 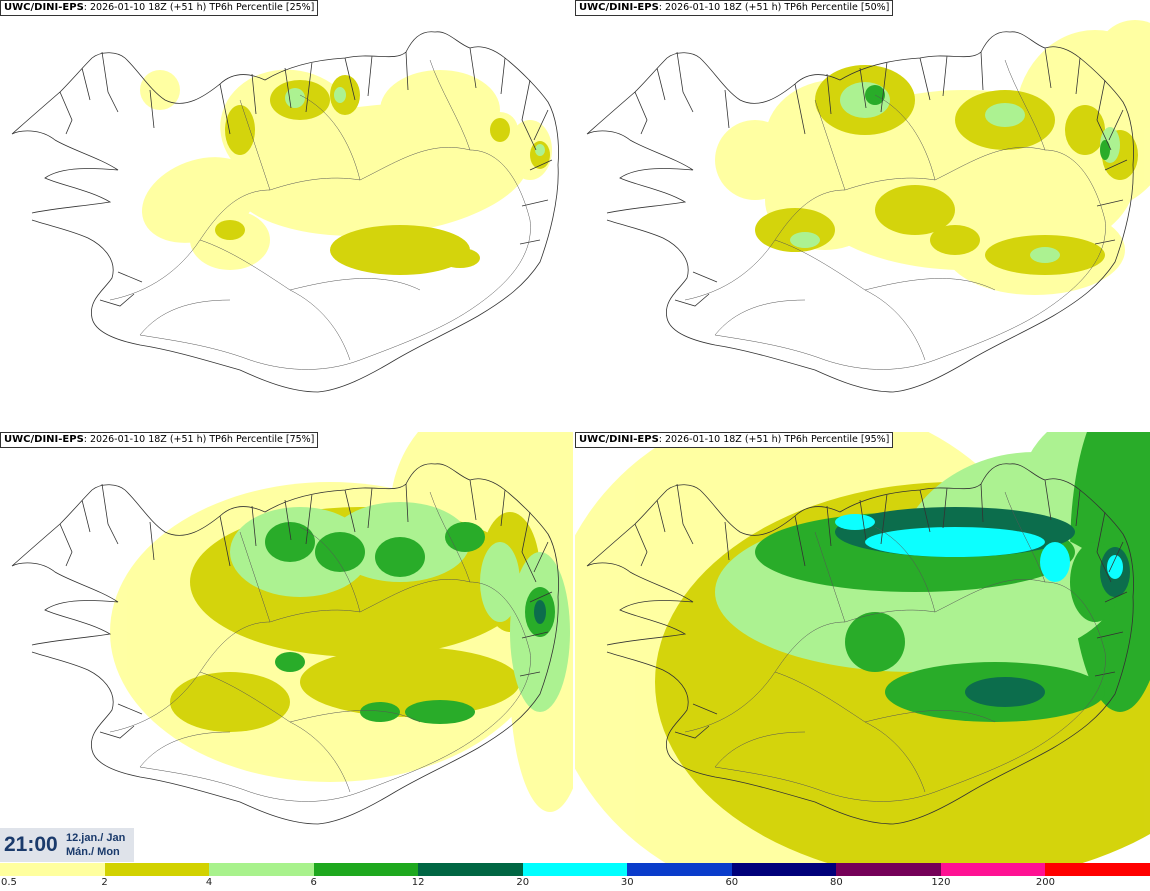 What do you see at coordinates (418, 882) in the screenshot?
I see `legend-tick-label: 12` at bounding box center [418, 882].